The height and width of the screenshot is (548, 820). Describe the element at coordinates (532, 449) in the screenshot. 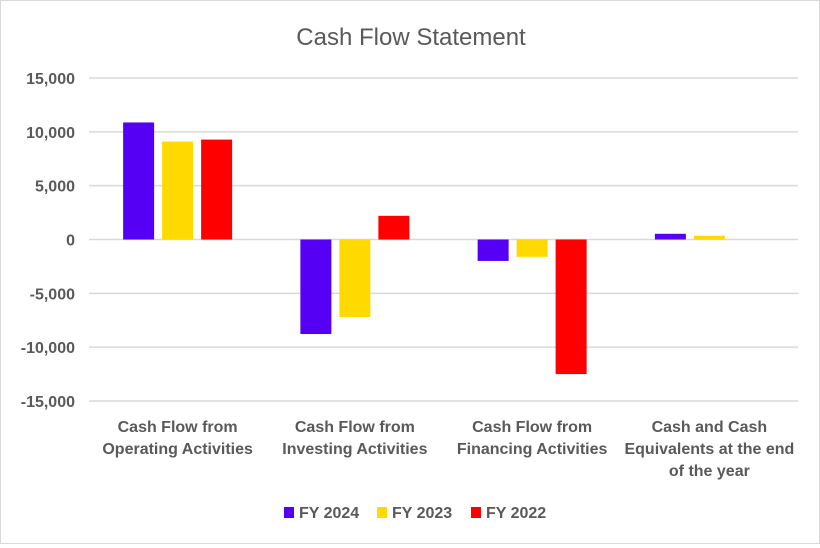

I see `x-tick-label: Financing Activities` at that location.